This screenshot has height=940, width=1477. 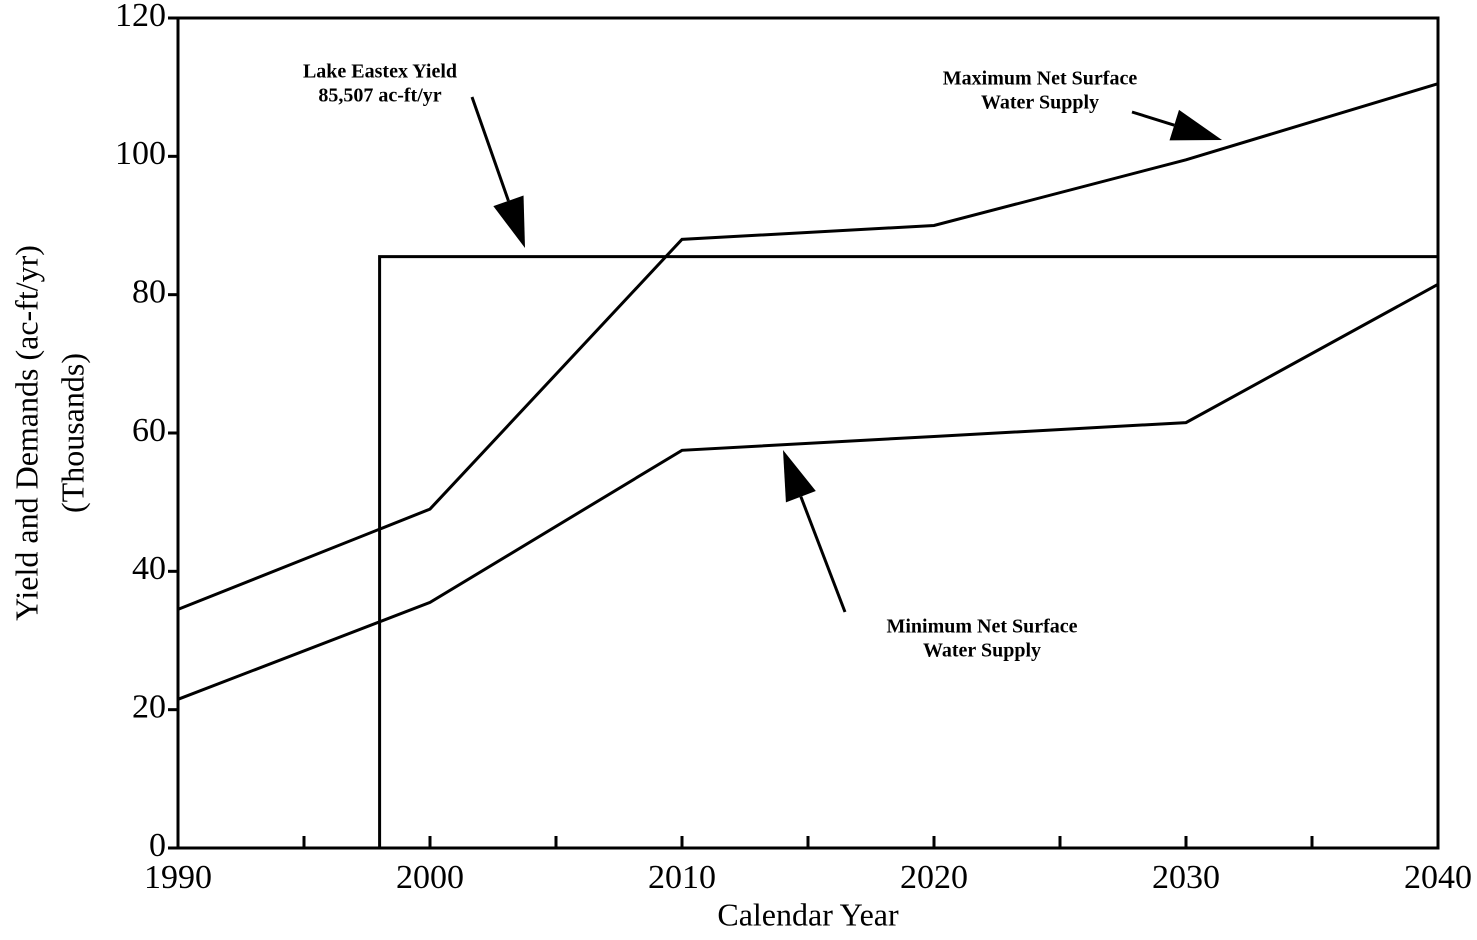 I want to click on y-axis-label: (Thousands), so click(x=72, y=433).